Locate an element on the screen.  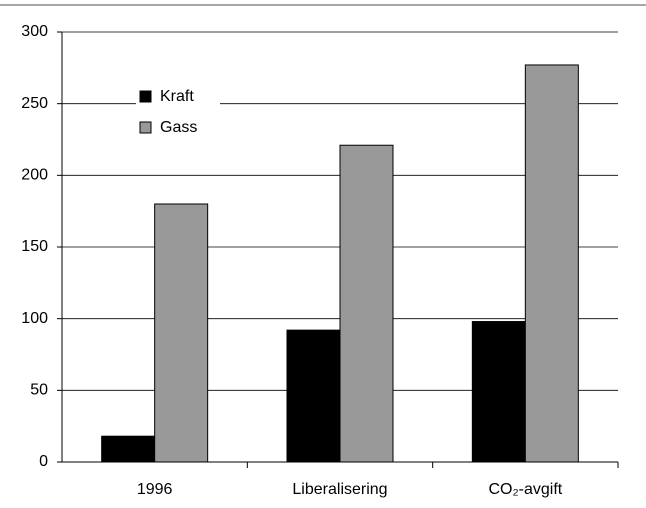
y-tick-label: 50 is located at coordinates (39, 390).